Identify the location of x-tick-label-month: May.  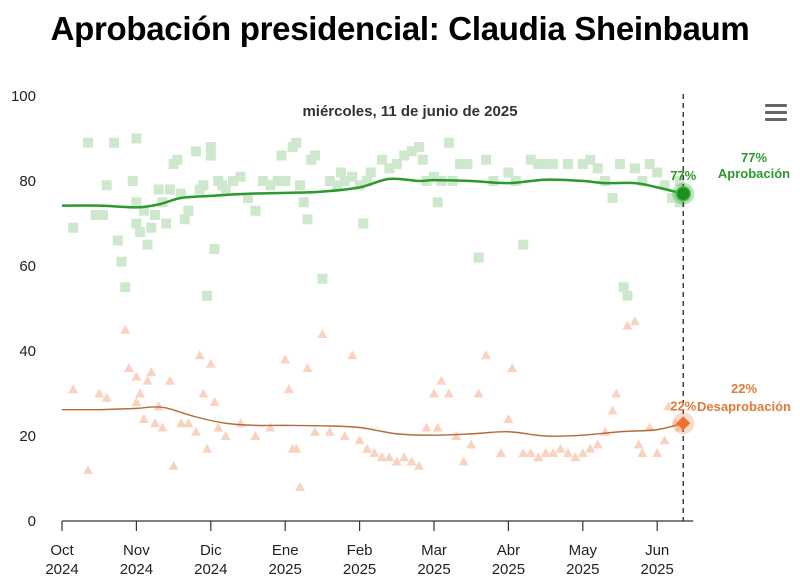
(583, 550).